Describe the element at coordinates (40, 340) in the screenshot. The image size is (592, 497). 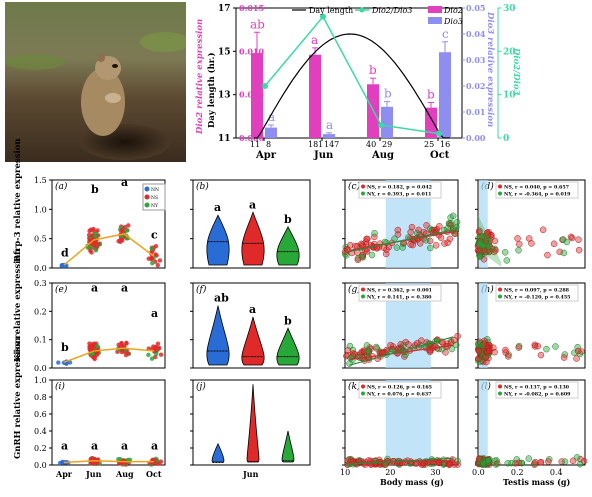
I see `y-tick-label: 0.1` at that location.